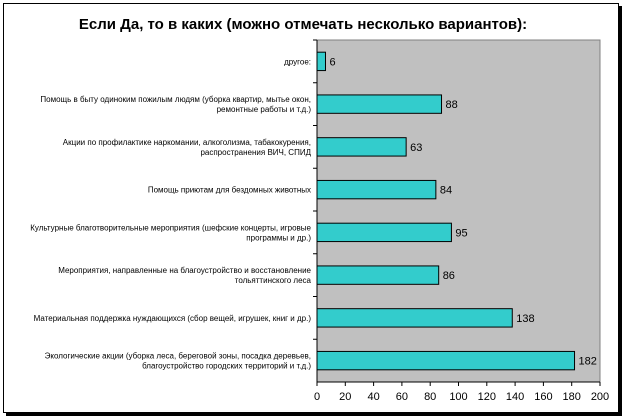  What do you see at coordinates (278, 237) in the screenshot?
I see `category-label: программы и др.)` at bounding box center [278, 237].